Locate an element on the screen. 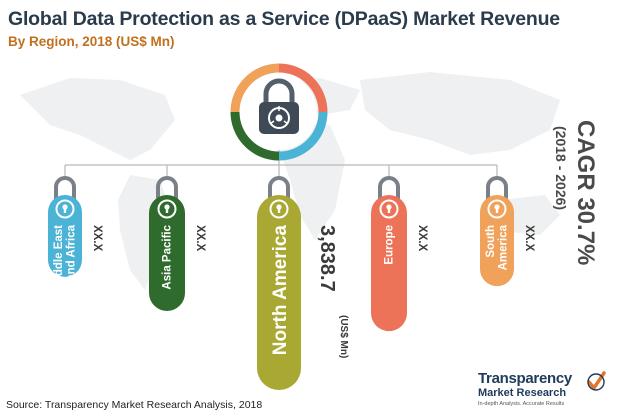 Image resolution: width=620 pixels, height=420 pixels. category-label: South America is located at coordinates (497, 247).